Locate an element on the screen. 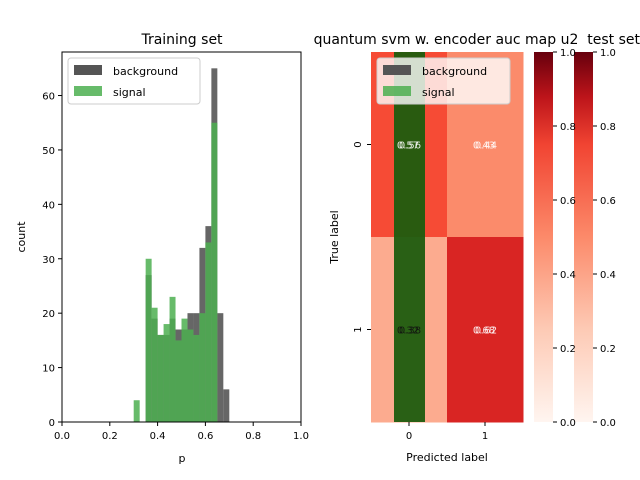 The image size is (640, 480). legend-label-signal: signal is located at coordinates (129, 92).